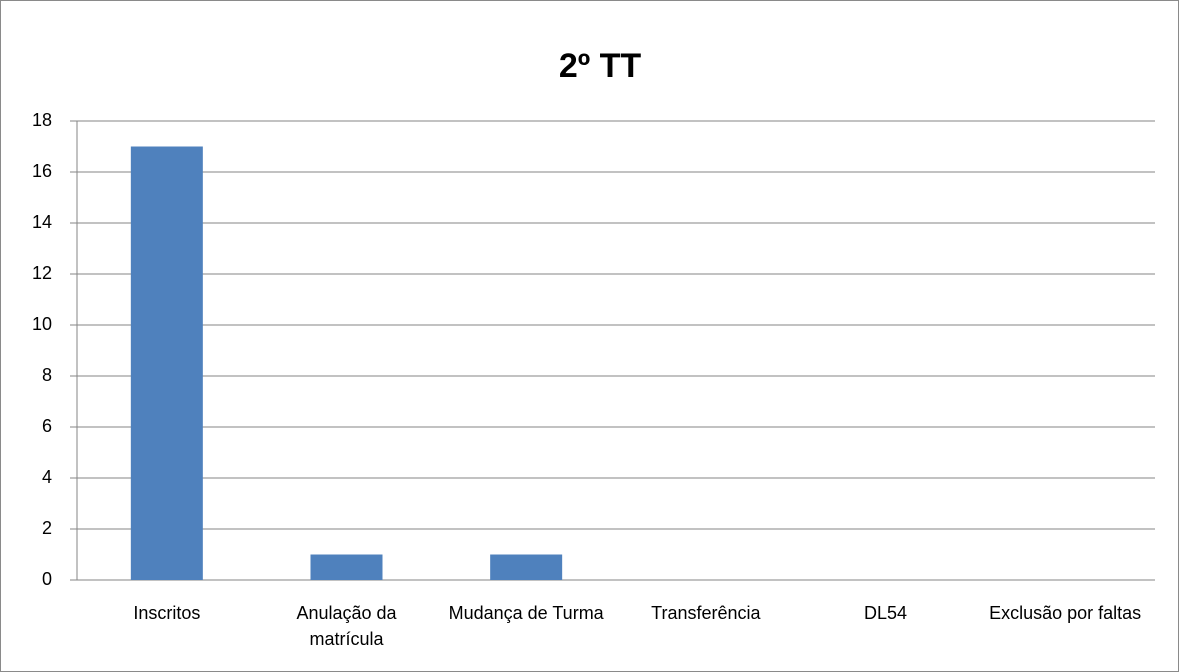 This screenshot has width=1179, height=672. Describe the element at coordinates (47, 477) in the screenshot. I see `y-tick-label: 4` at that location.